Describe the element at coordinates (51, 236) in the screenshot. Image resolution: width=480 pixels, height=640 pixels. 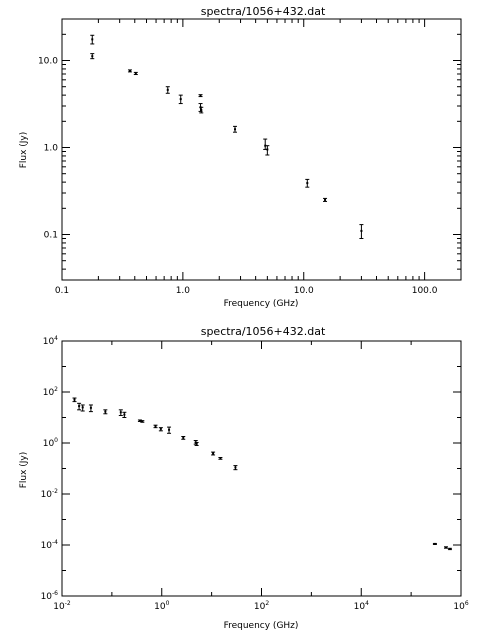
I see `y-tick-label: 0.1` at that location.